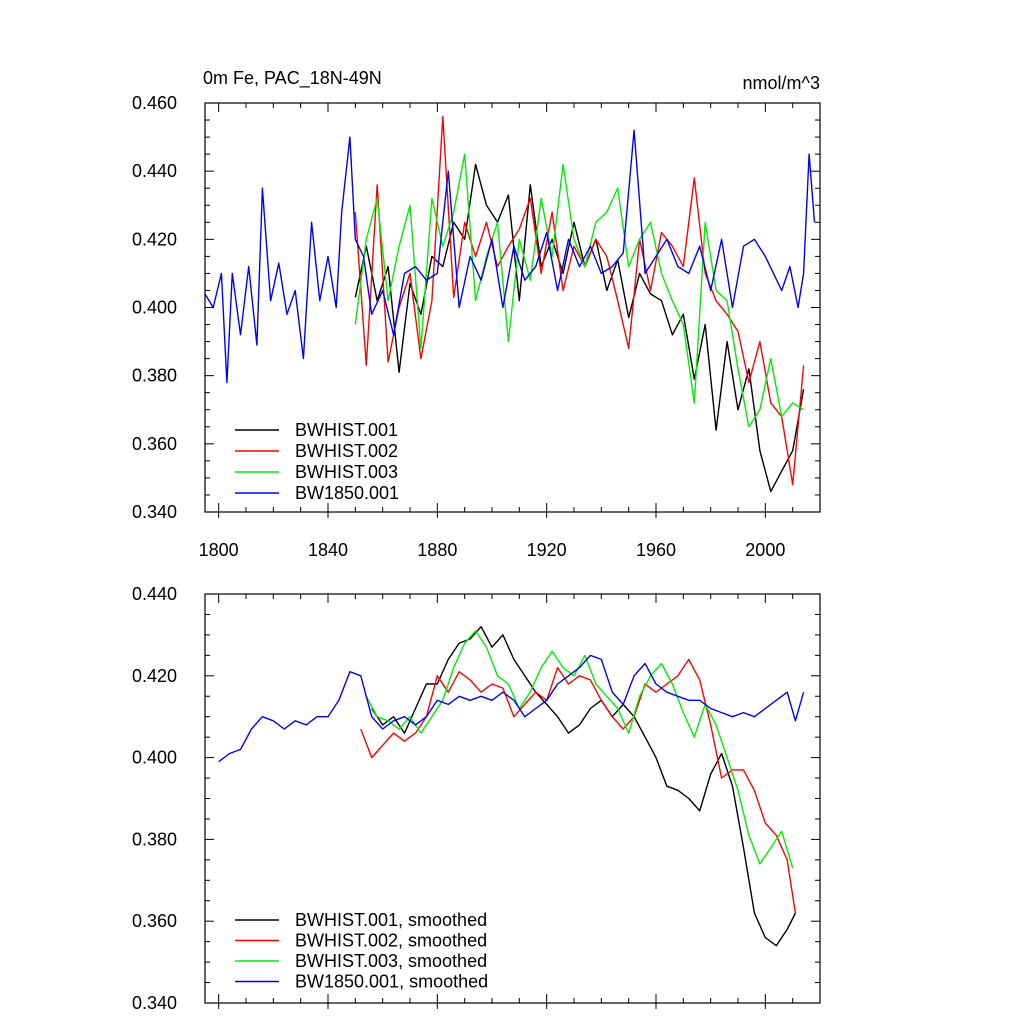  What do you see at coordinates (391, 982) in the screenshot?
I see `legend-label: BW1850.001, smoothed` at bounding box center [391, 982].